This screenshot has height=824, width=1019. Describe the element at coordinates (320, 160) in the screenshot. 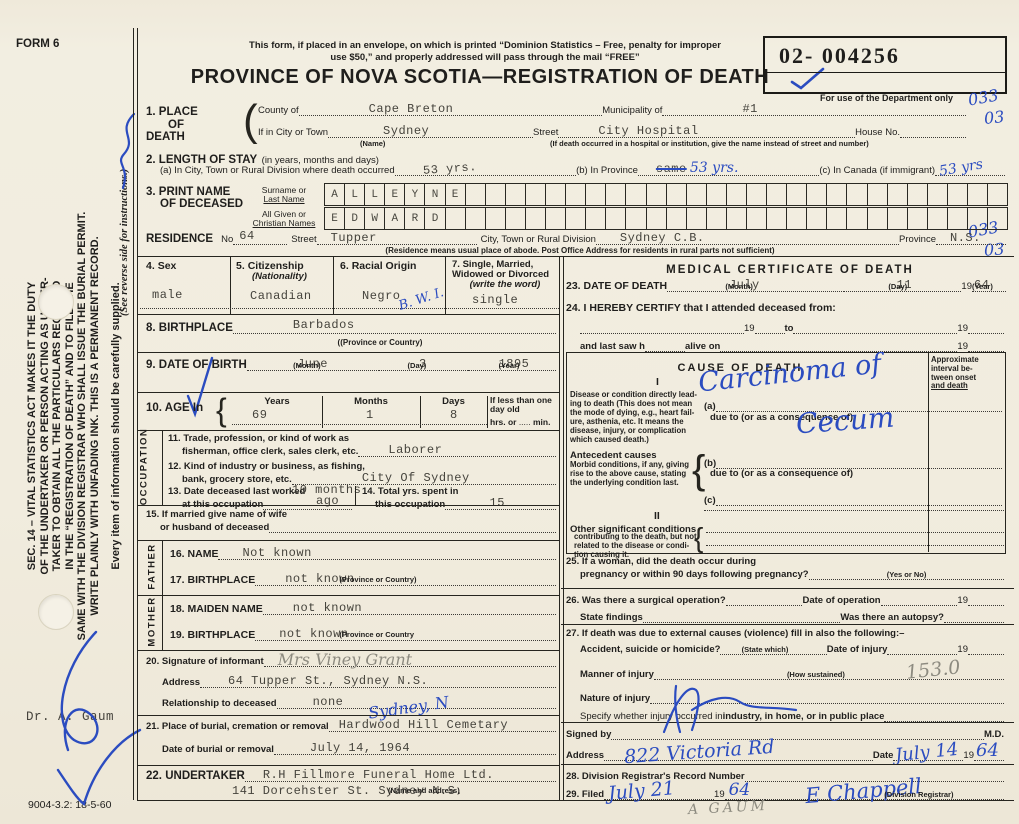

I see `label-fine: (in years, months and days)` at that location.